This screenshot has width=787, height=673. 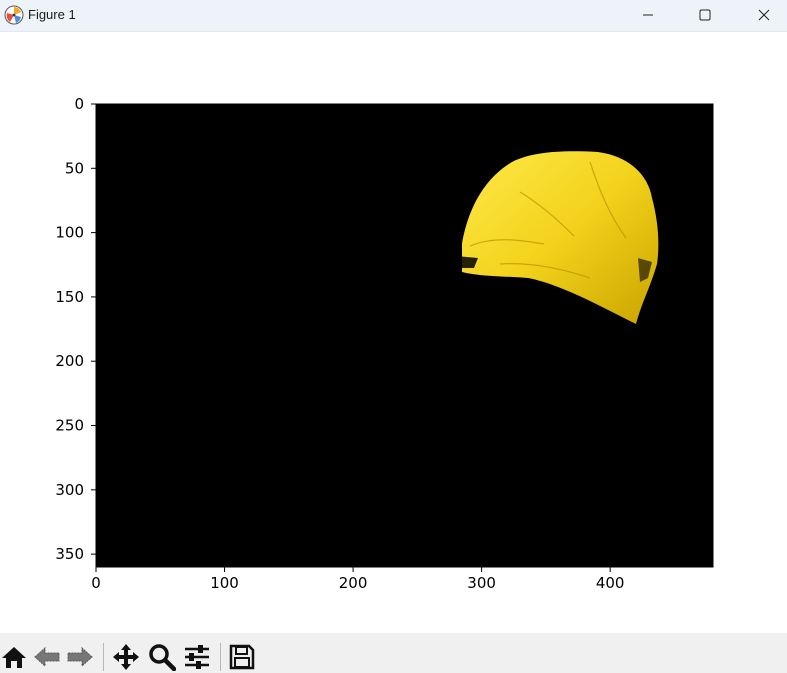 I want to click on yellow-object, so click(x=557, y=237).